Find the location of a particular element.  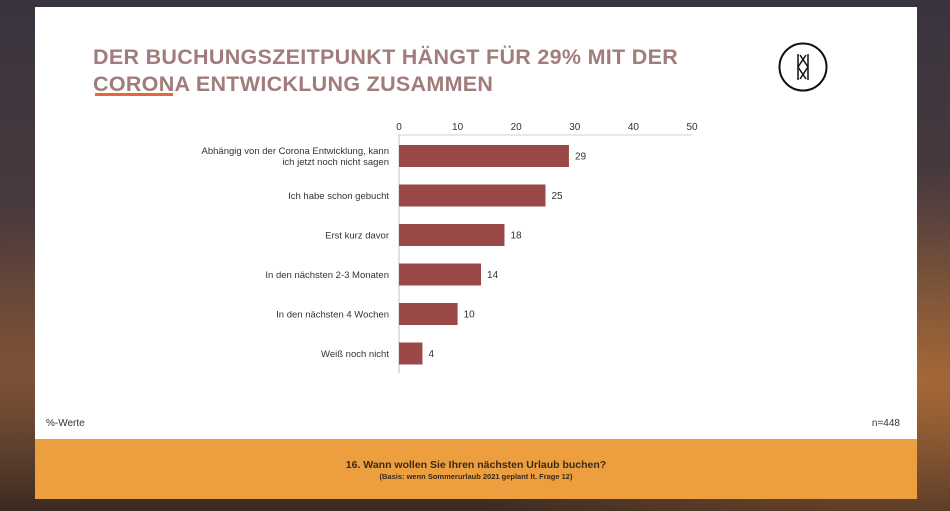

title-accent-underline is located at coordinates (134, 94).